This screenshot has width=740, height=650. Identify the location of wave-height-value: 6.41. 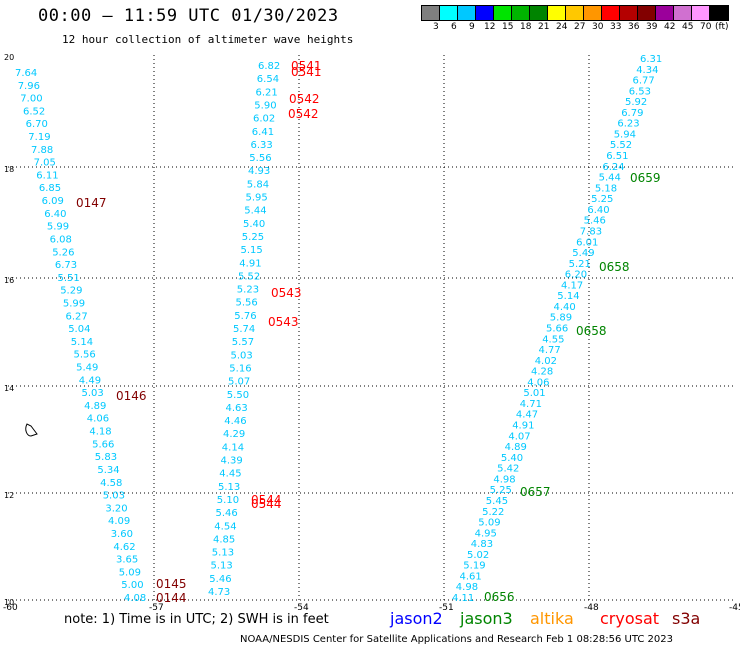
(263, 132).